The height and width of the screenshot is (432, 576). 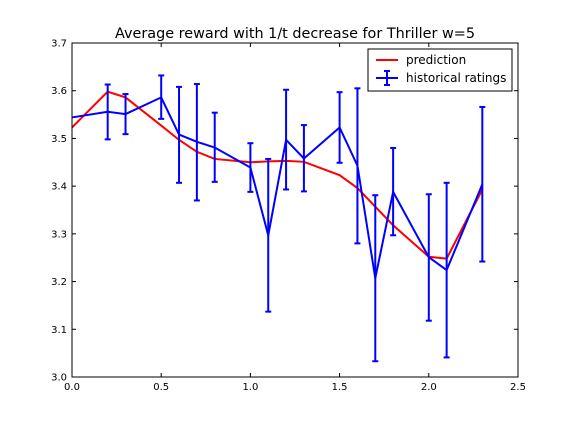 I want to click on x-tick-label: 0.0, so click(x=72, y=387).